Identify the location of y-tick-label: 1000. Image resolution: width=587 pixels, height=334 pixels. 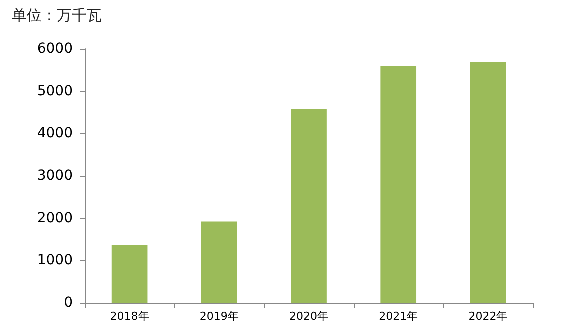
(55, 260).